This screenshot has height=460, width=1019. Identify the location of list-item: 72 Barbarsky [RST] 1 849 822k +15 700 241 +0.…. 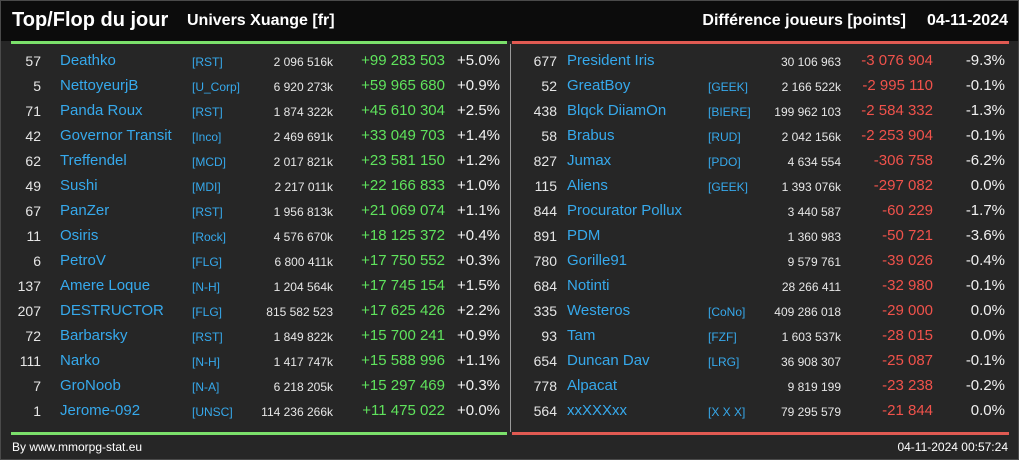
(255, 335).